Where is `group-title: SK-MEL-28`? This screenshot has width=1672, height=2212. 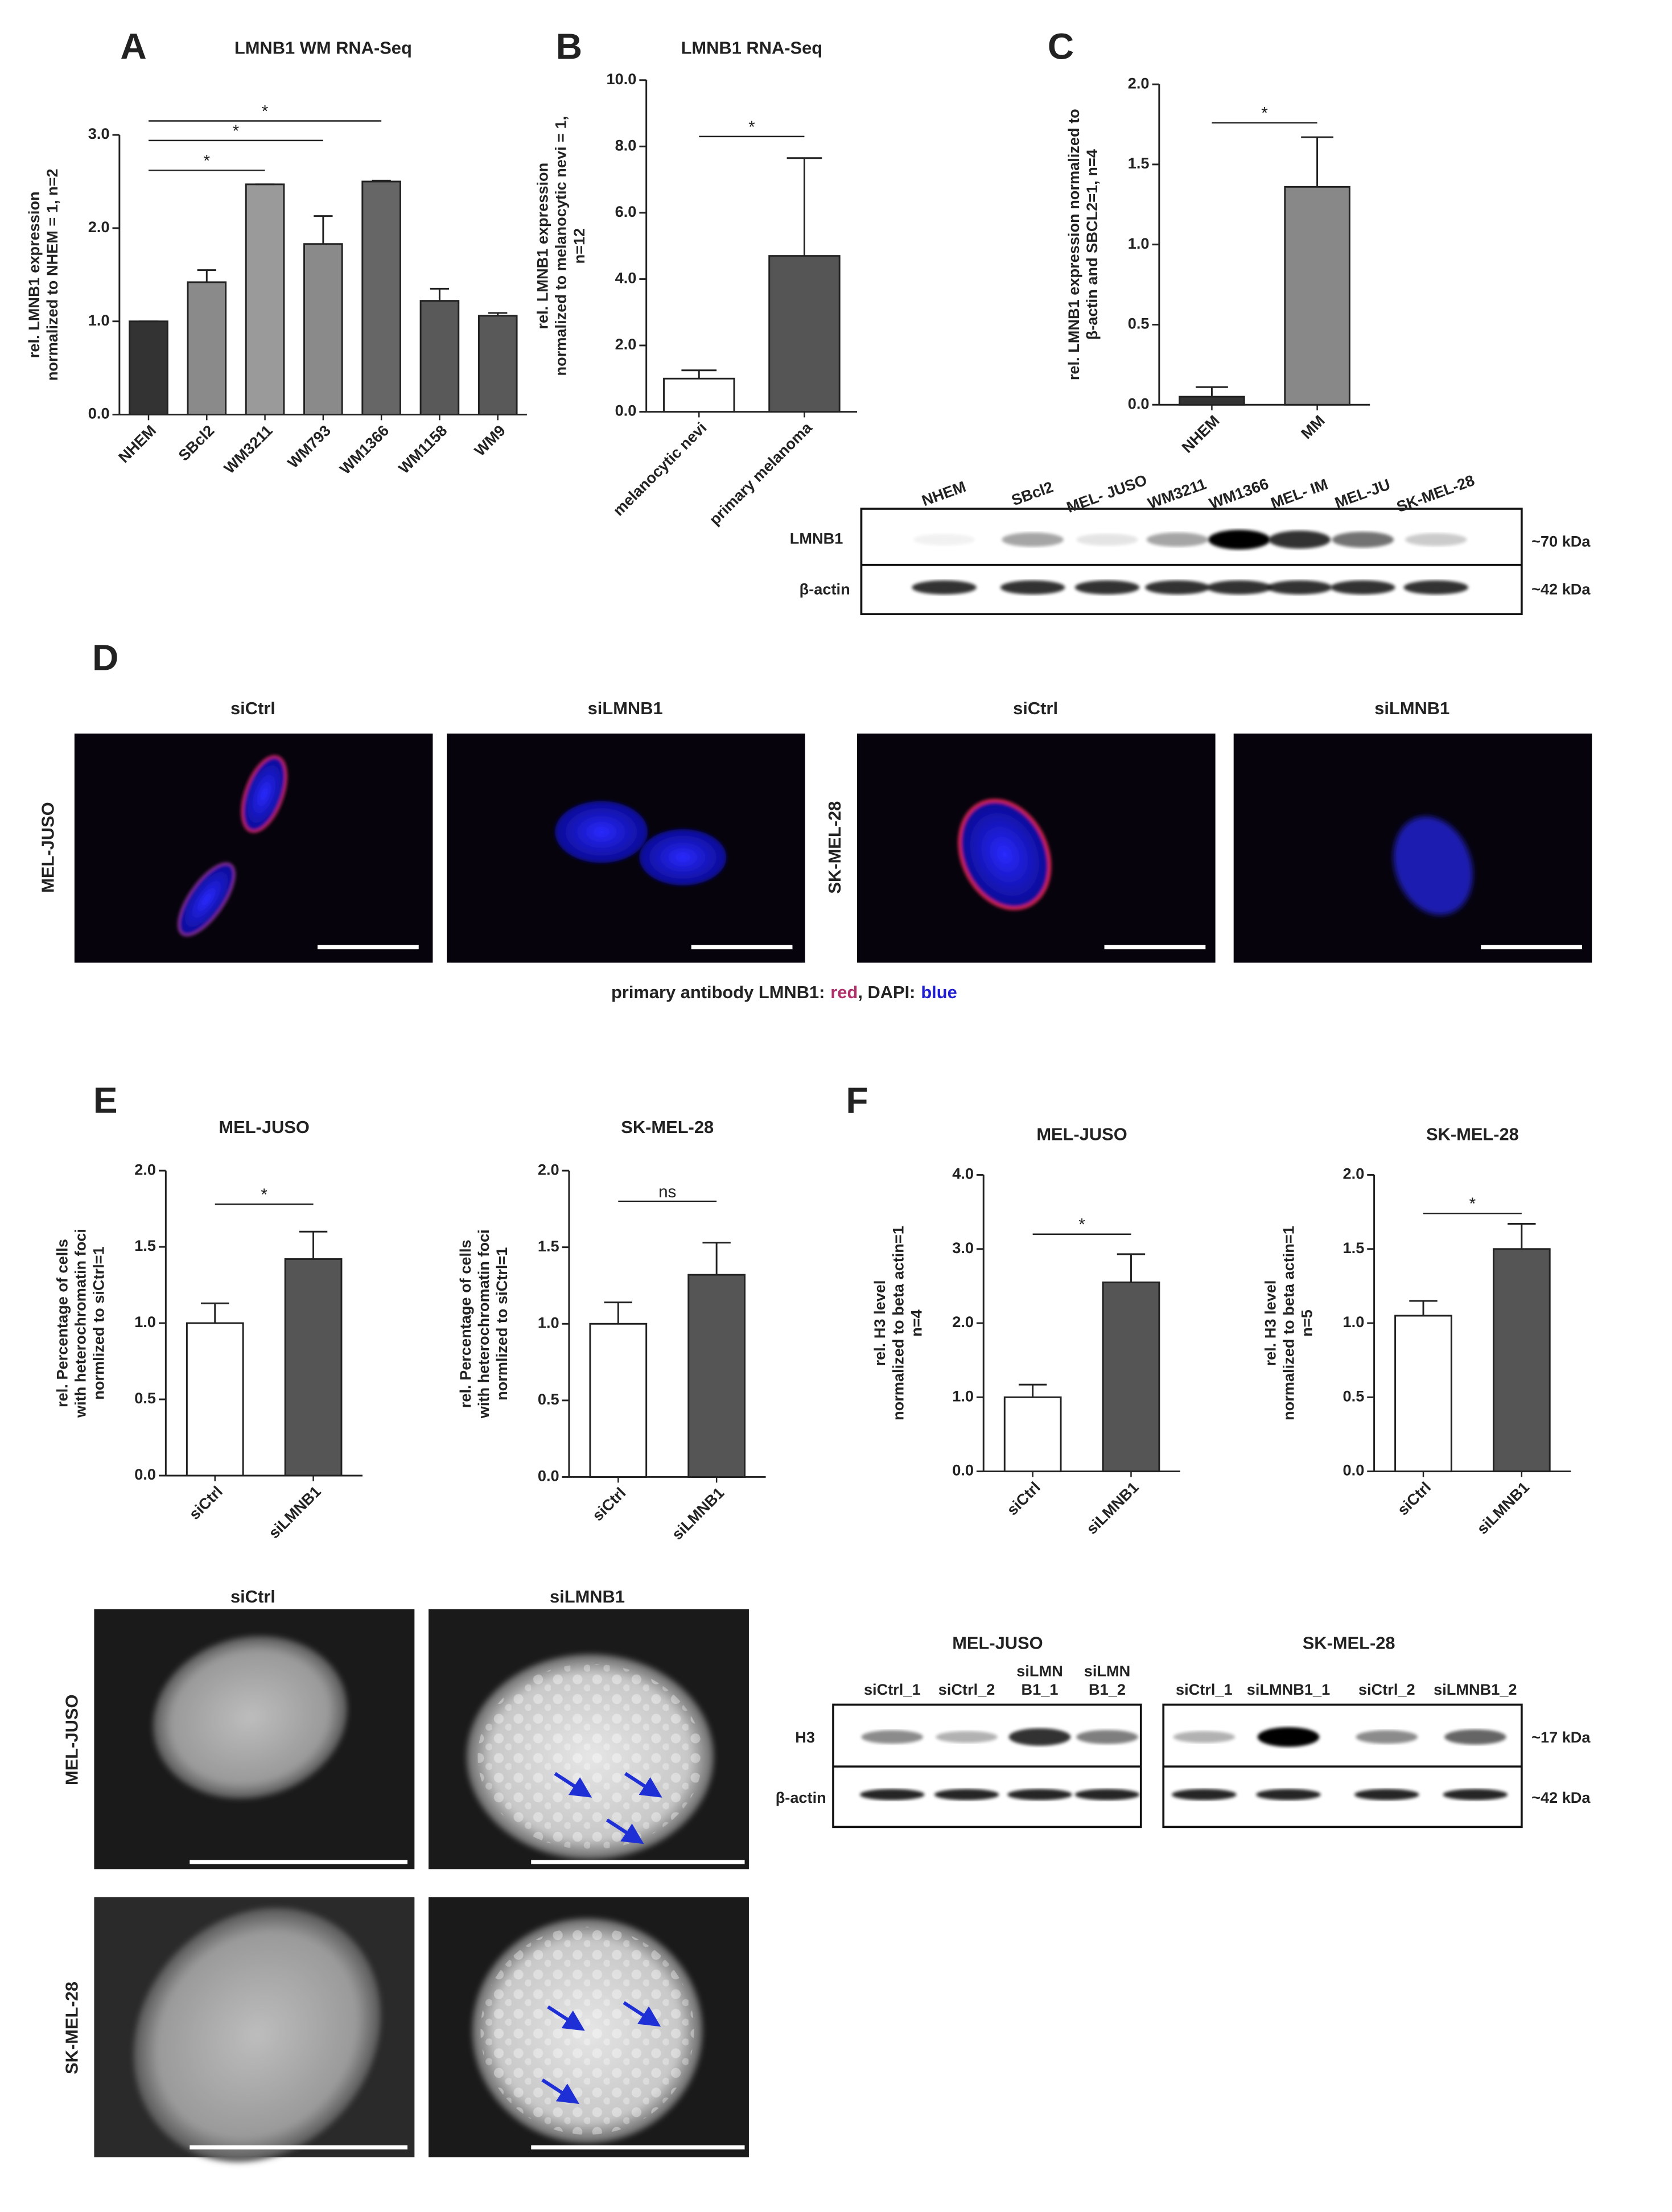
group-title: SK-MEL-28 is located at coordinates (1349, 1643).